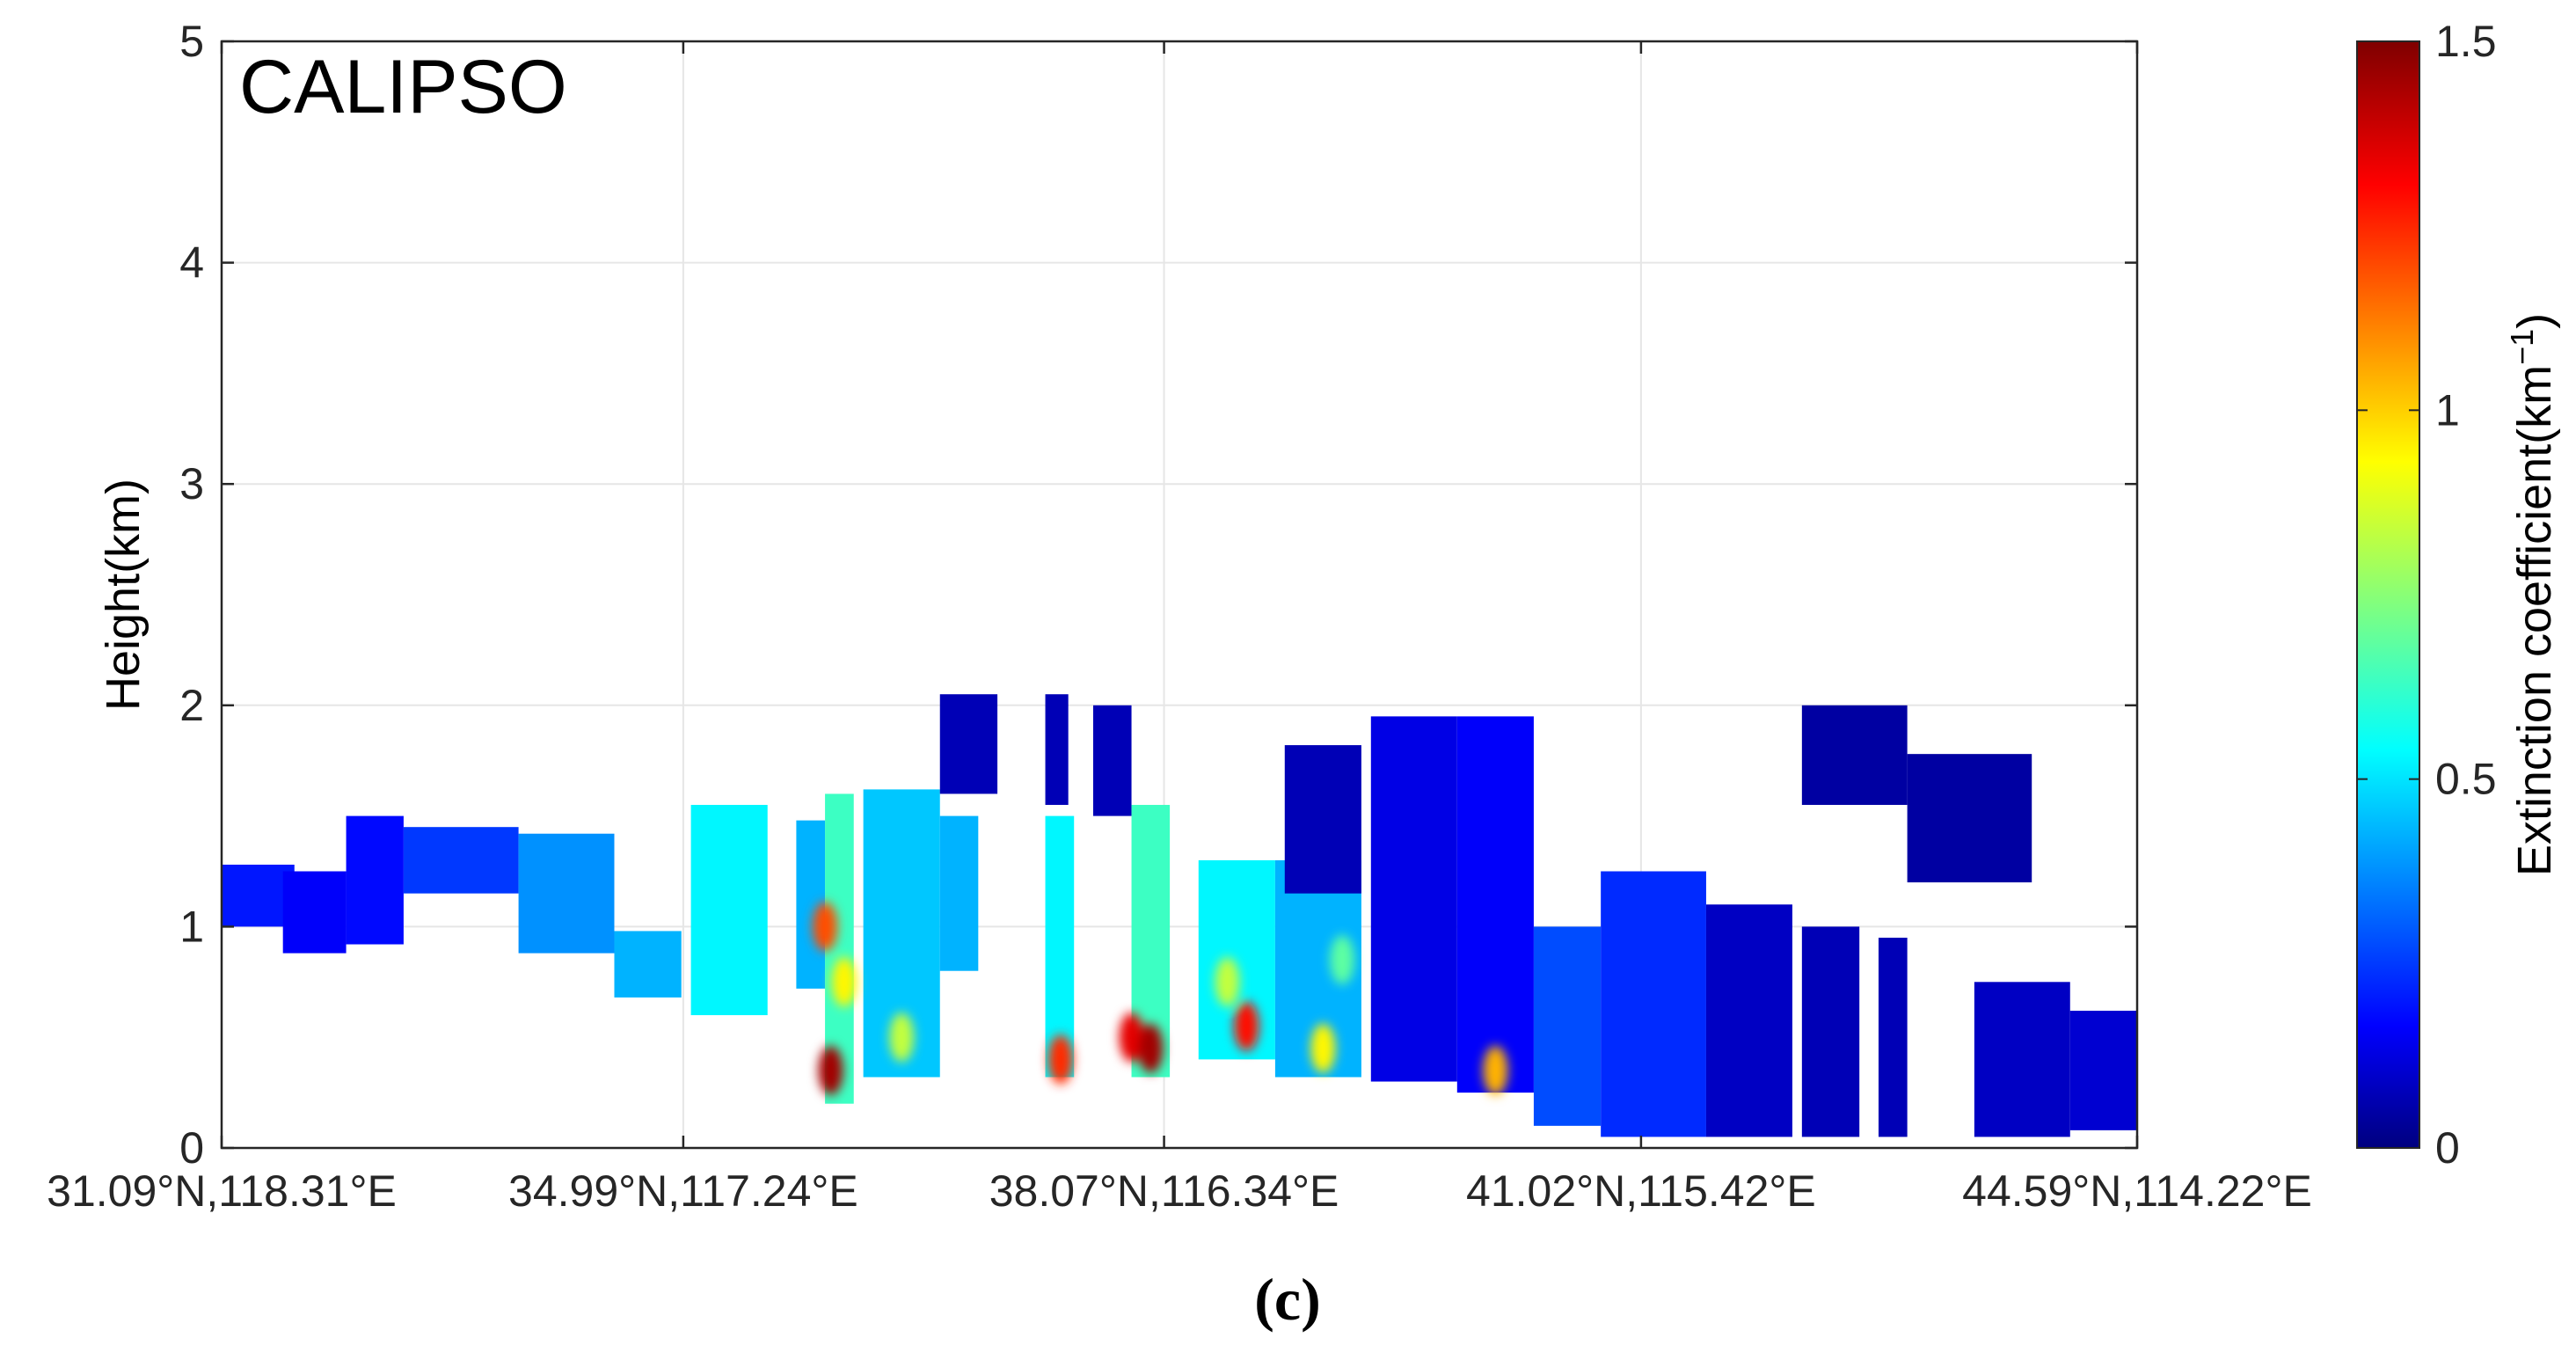 This screenshot has width=2576, height=1345. What do you see at coordinates (191, 595) in the screenshot?
I see `y-tick-labels: 0 1 2 3 4 5` at bounding box center [191, 595].